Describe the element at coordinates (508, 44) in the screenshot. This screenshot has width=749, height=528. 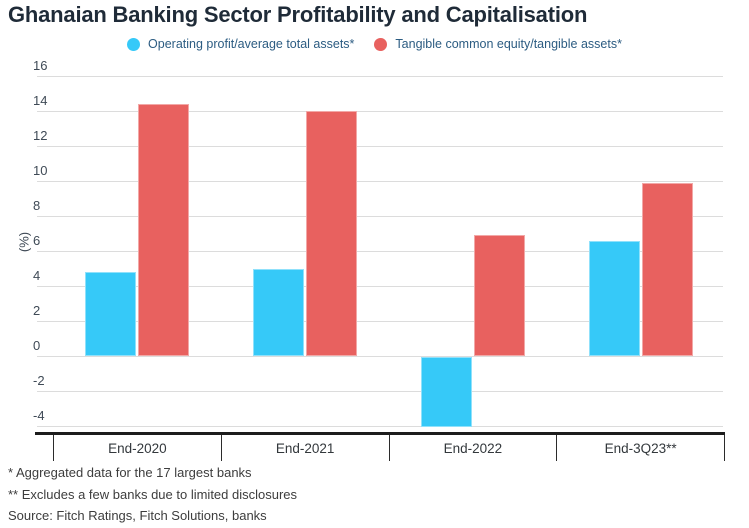
I see `legend-label: Tangible common equity/tangible assets*` at that location.